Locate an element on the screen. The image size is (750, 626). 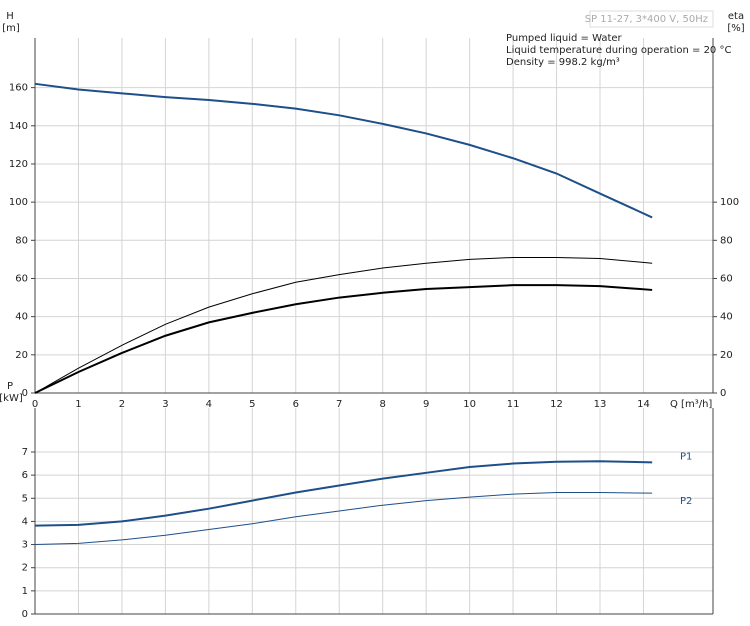
x-tick-label: 2 is located at coordinates (122, 404).